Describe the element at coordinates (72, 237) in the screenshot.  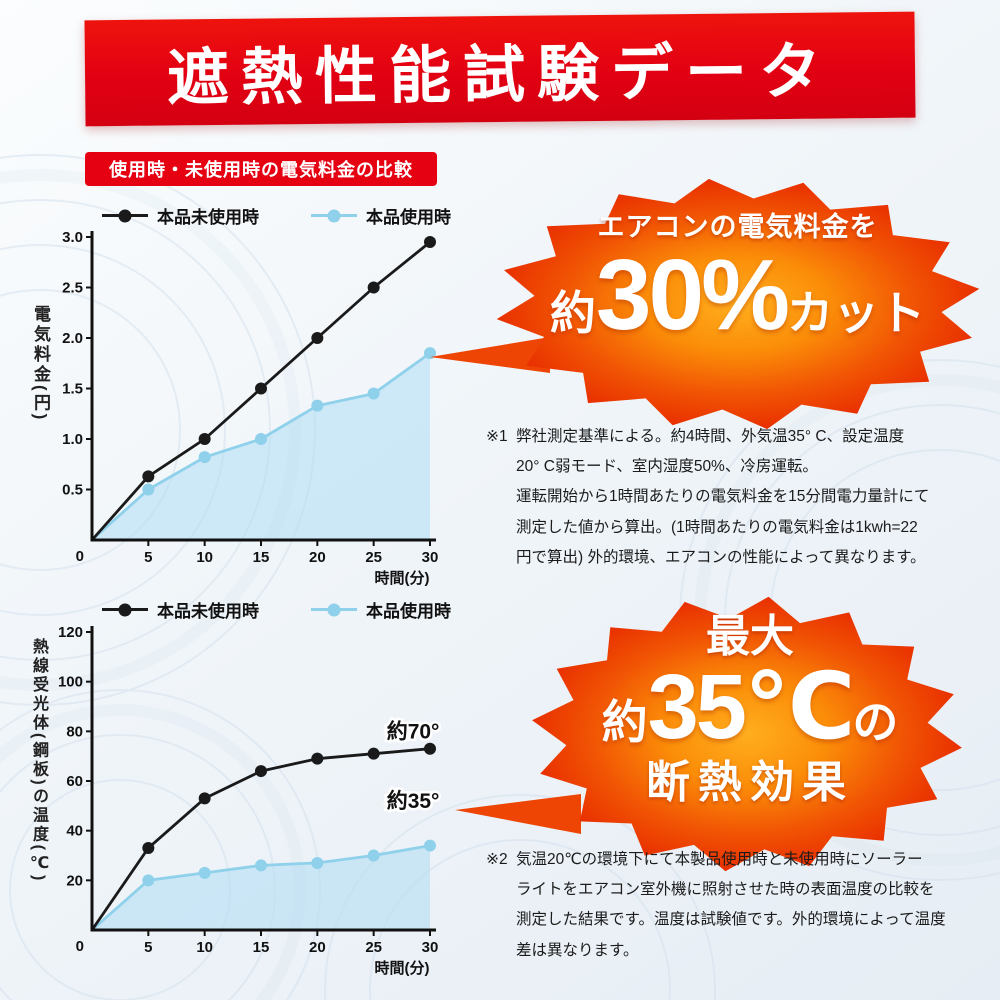
I see `svg-text: 3.0` at that location.